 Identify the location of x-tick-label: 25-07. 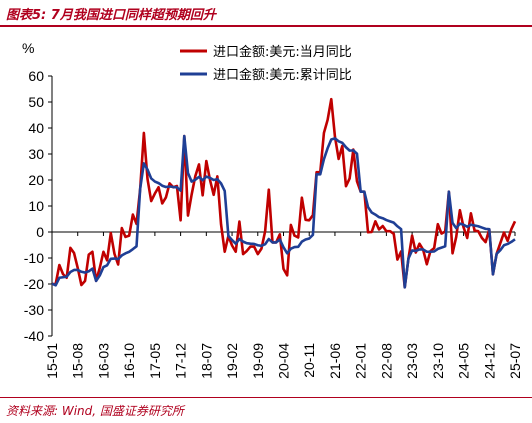
(515, 361).